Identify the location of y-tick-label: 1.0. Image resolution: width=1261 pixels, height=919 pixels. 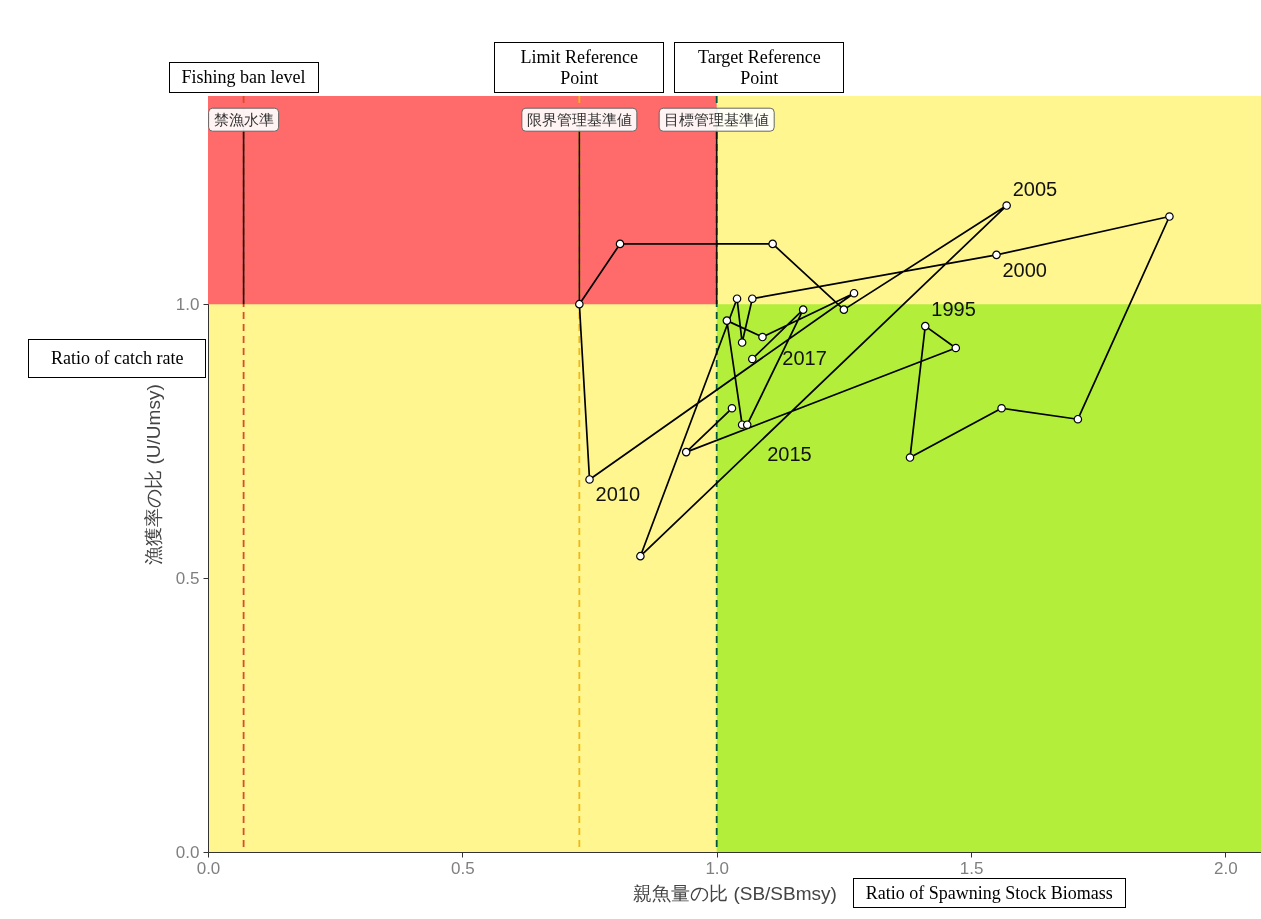
(187, 304).